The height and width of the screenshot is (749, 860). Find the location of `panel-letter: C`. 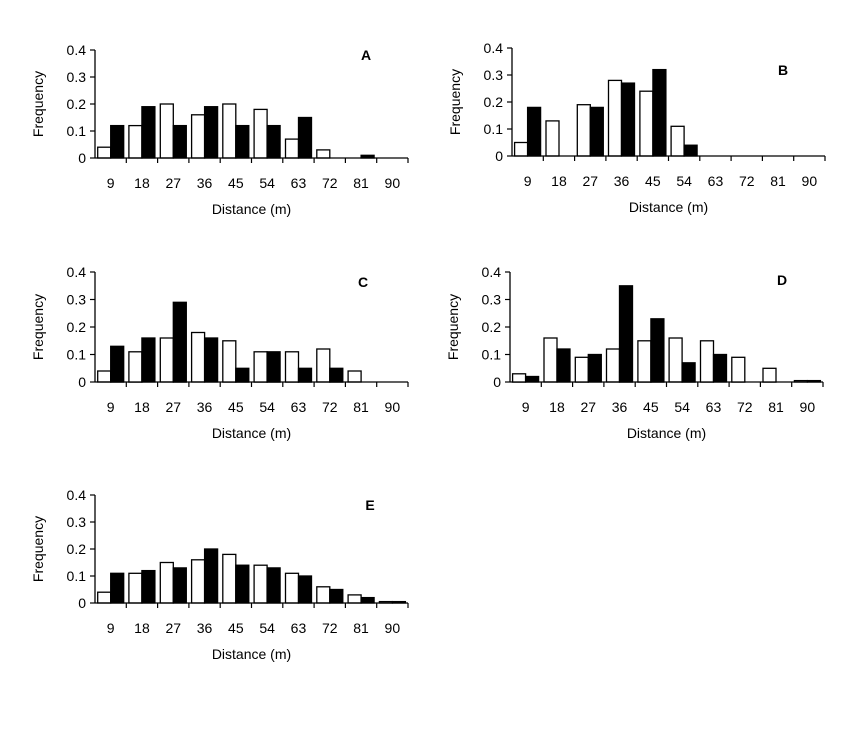

panel-letter: C is located at coordinates (363, 282).